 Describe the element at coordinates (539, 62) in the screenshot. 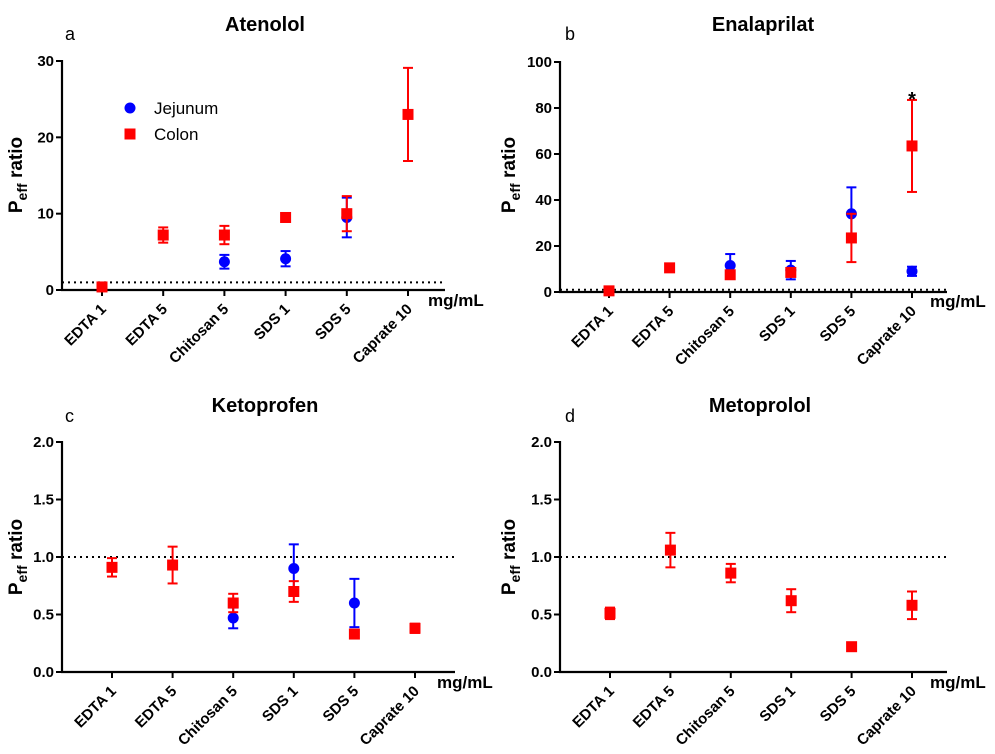

I see `y-tick-label: 100` at that location.